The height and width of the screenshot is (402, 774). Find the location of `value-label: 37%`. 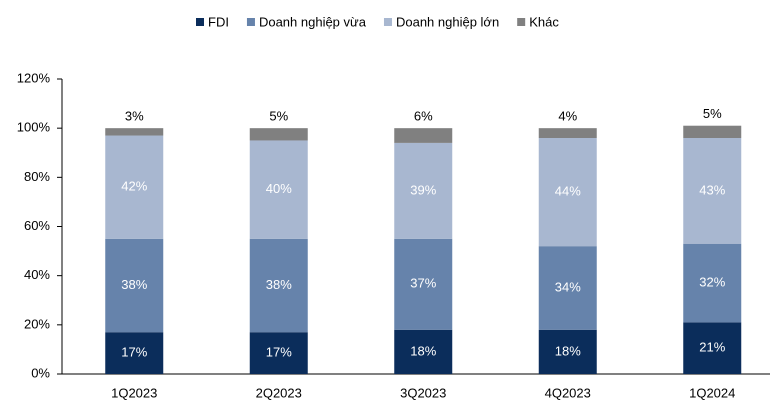

value-label: 37% is located at coordinates (423, 283).